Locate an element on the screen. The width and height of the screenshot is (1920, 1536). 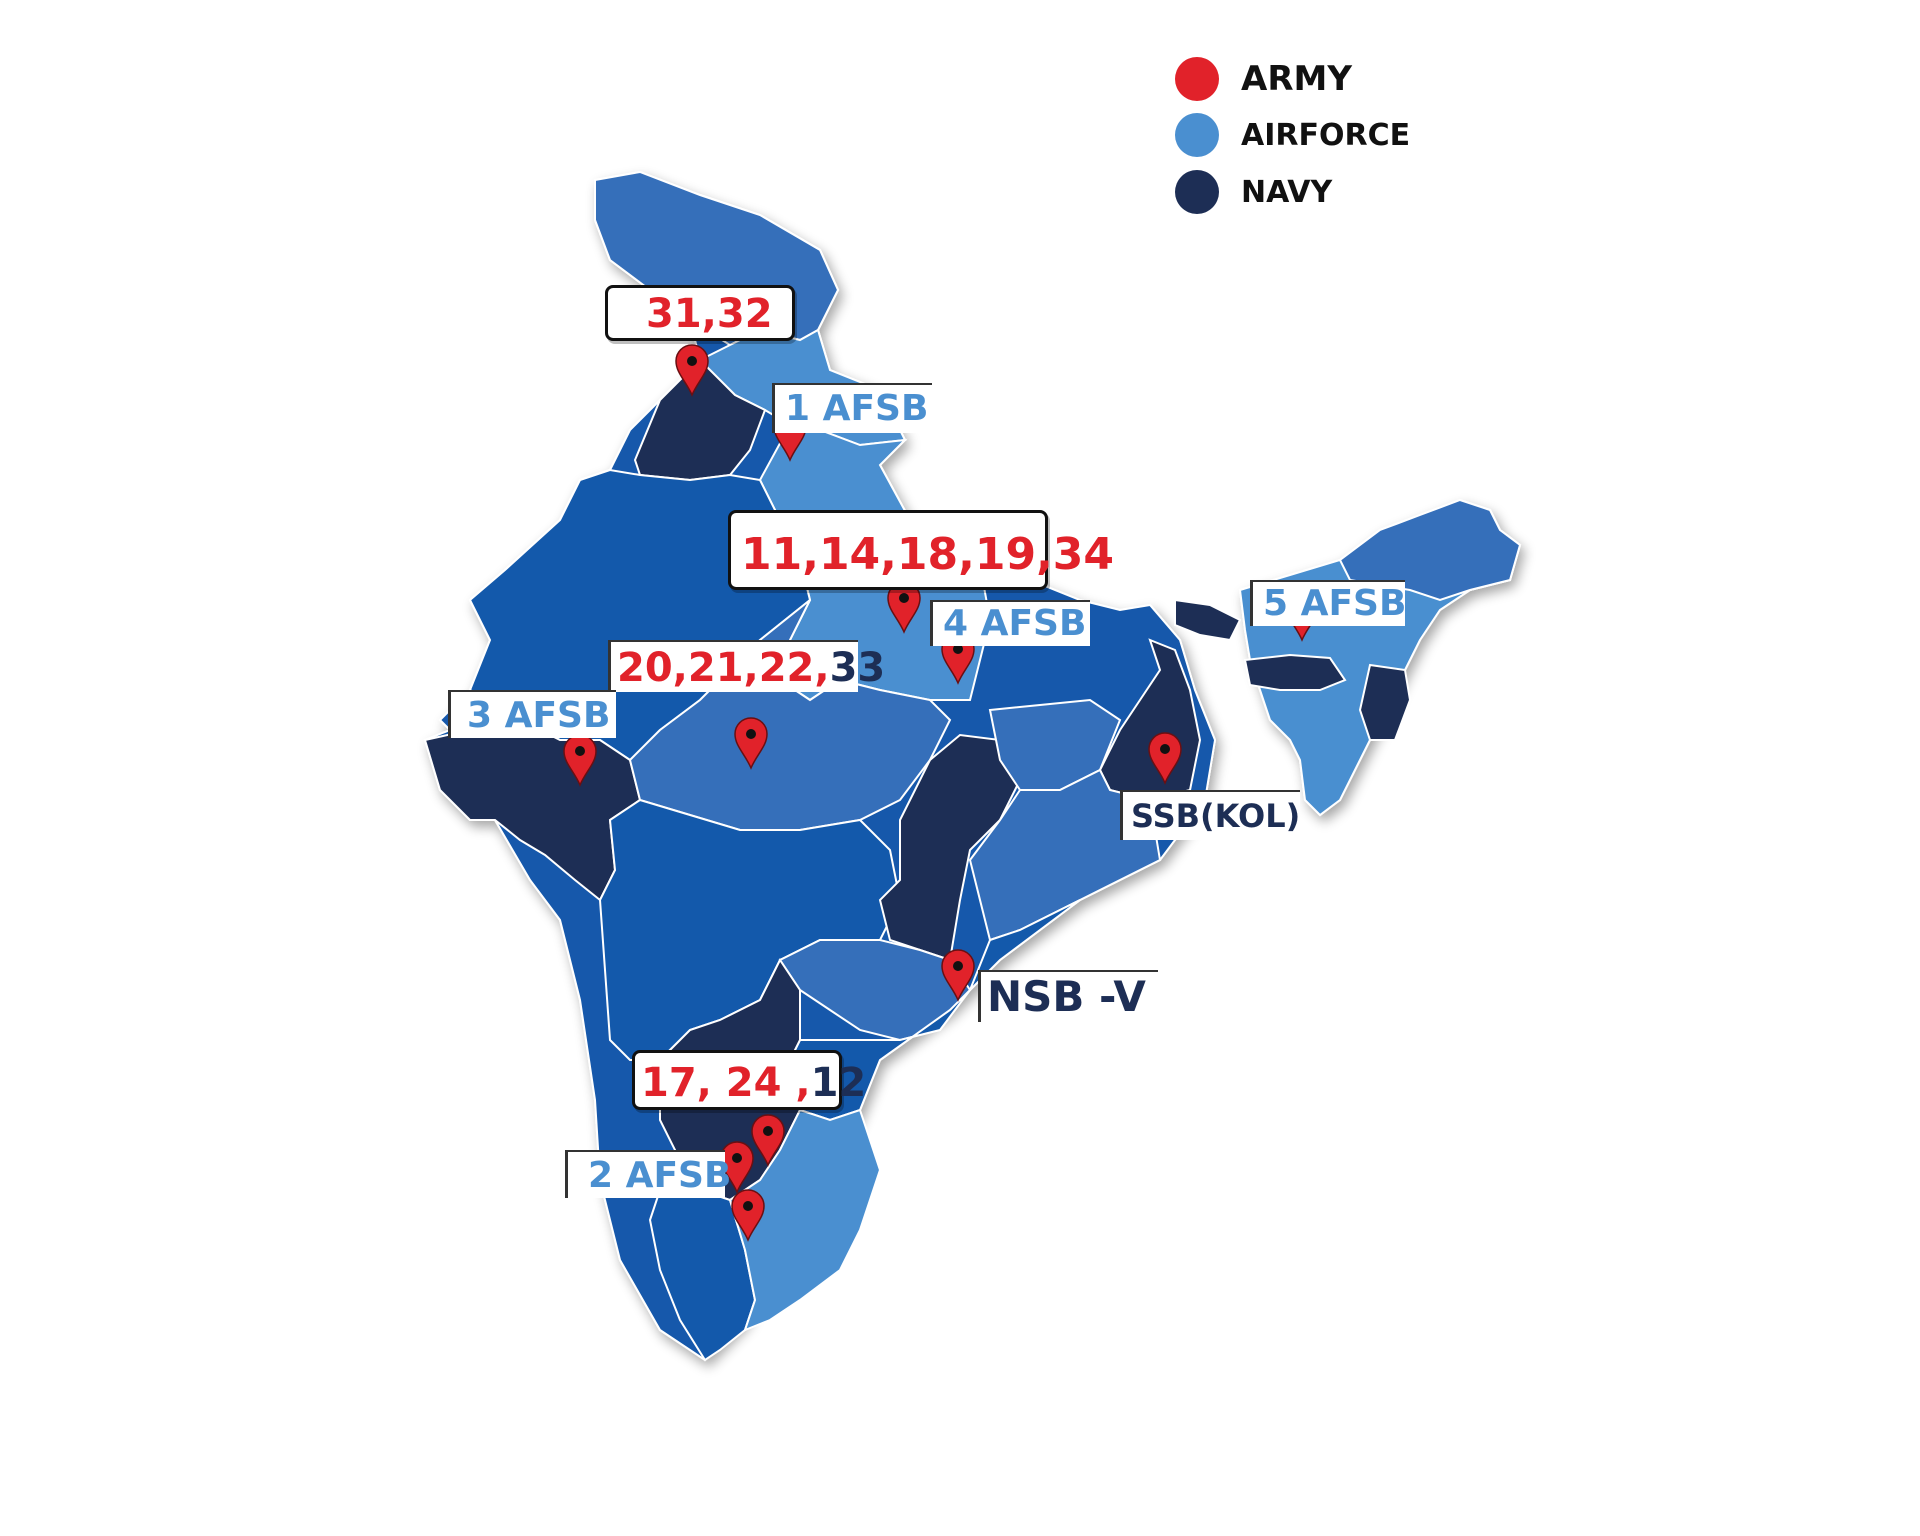
legend-army: ARMY is located at coordinates (1263, 79).